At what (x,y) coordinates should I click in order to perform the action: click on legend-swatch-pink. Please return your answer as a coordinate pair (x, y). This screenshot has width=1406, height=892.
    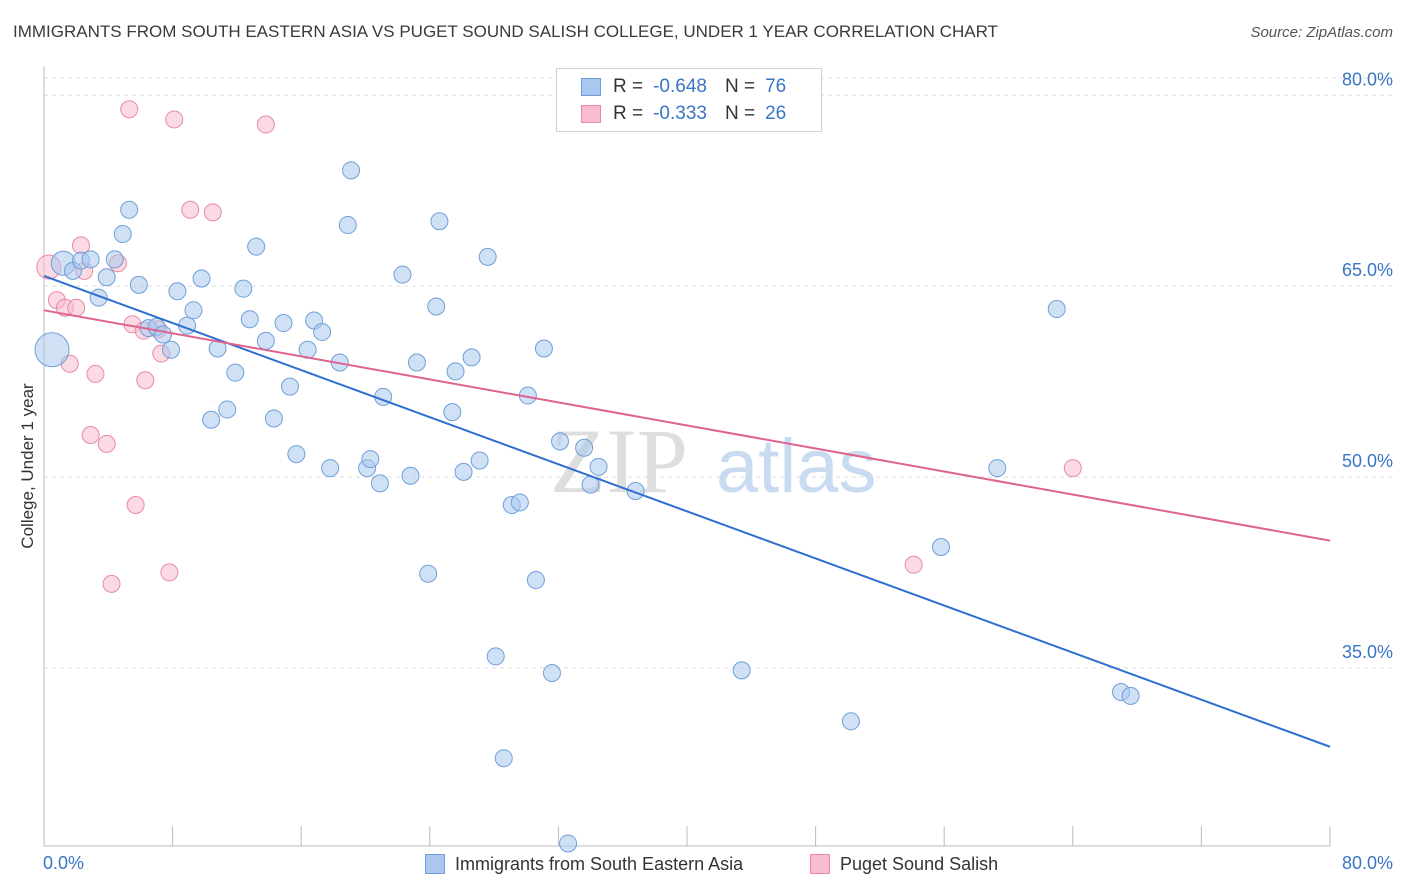
    Looking at the image, I should click on (591, 114).